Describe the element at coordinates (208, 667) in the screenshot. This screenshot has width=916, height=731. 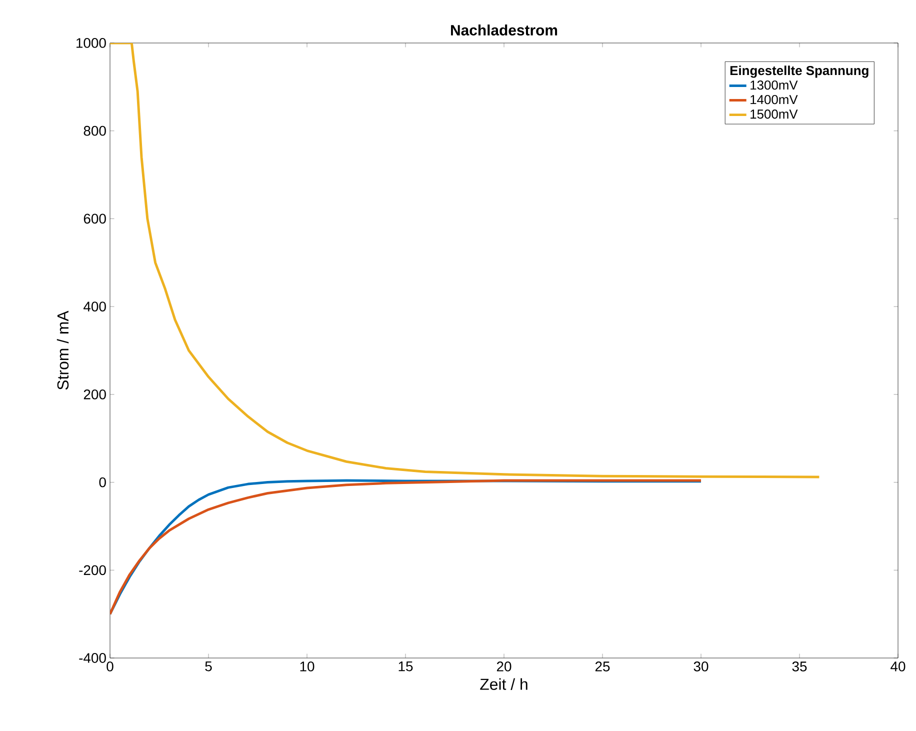
I see `x-tick-label: 5` at that location.